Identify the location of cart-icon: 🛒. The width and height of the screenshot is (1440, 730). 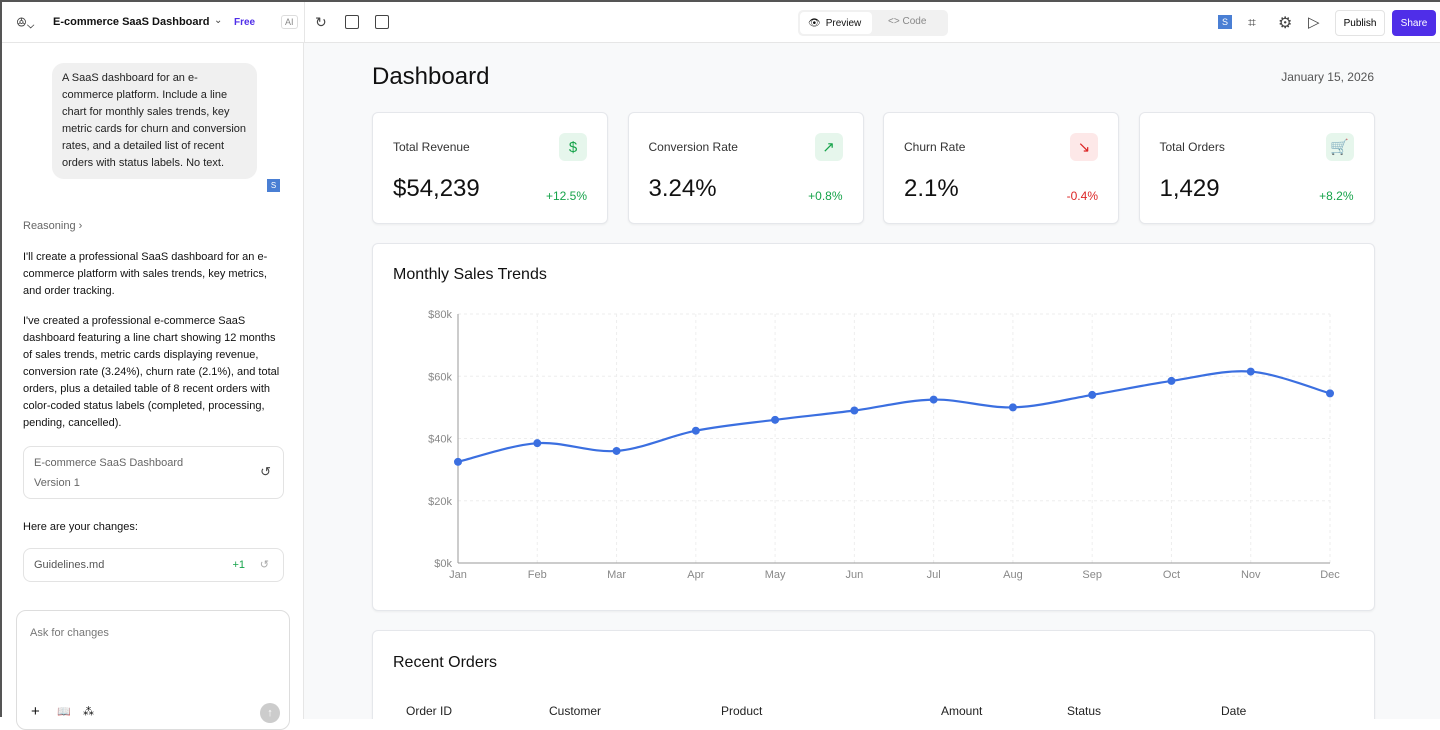
(1339, 147).